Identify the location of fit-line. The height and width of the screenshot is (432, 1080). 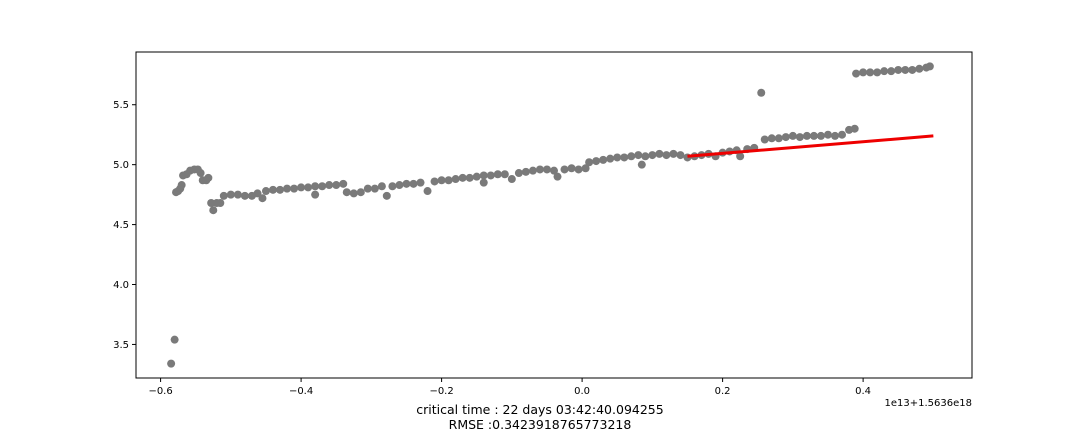
(810, 146).